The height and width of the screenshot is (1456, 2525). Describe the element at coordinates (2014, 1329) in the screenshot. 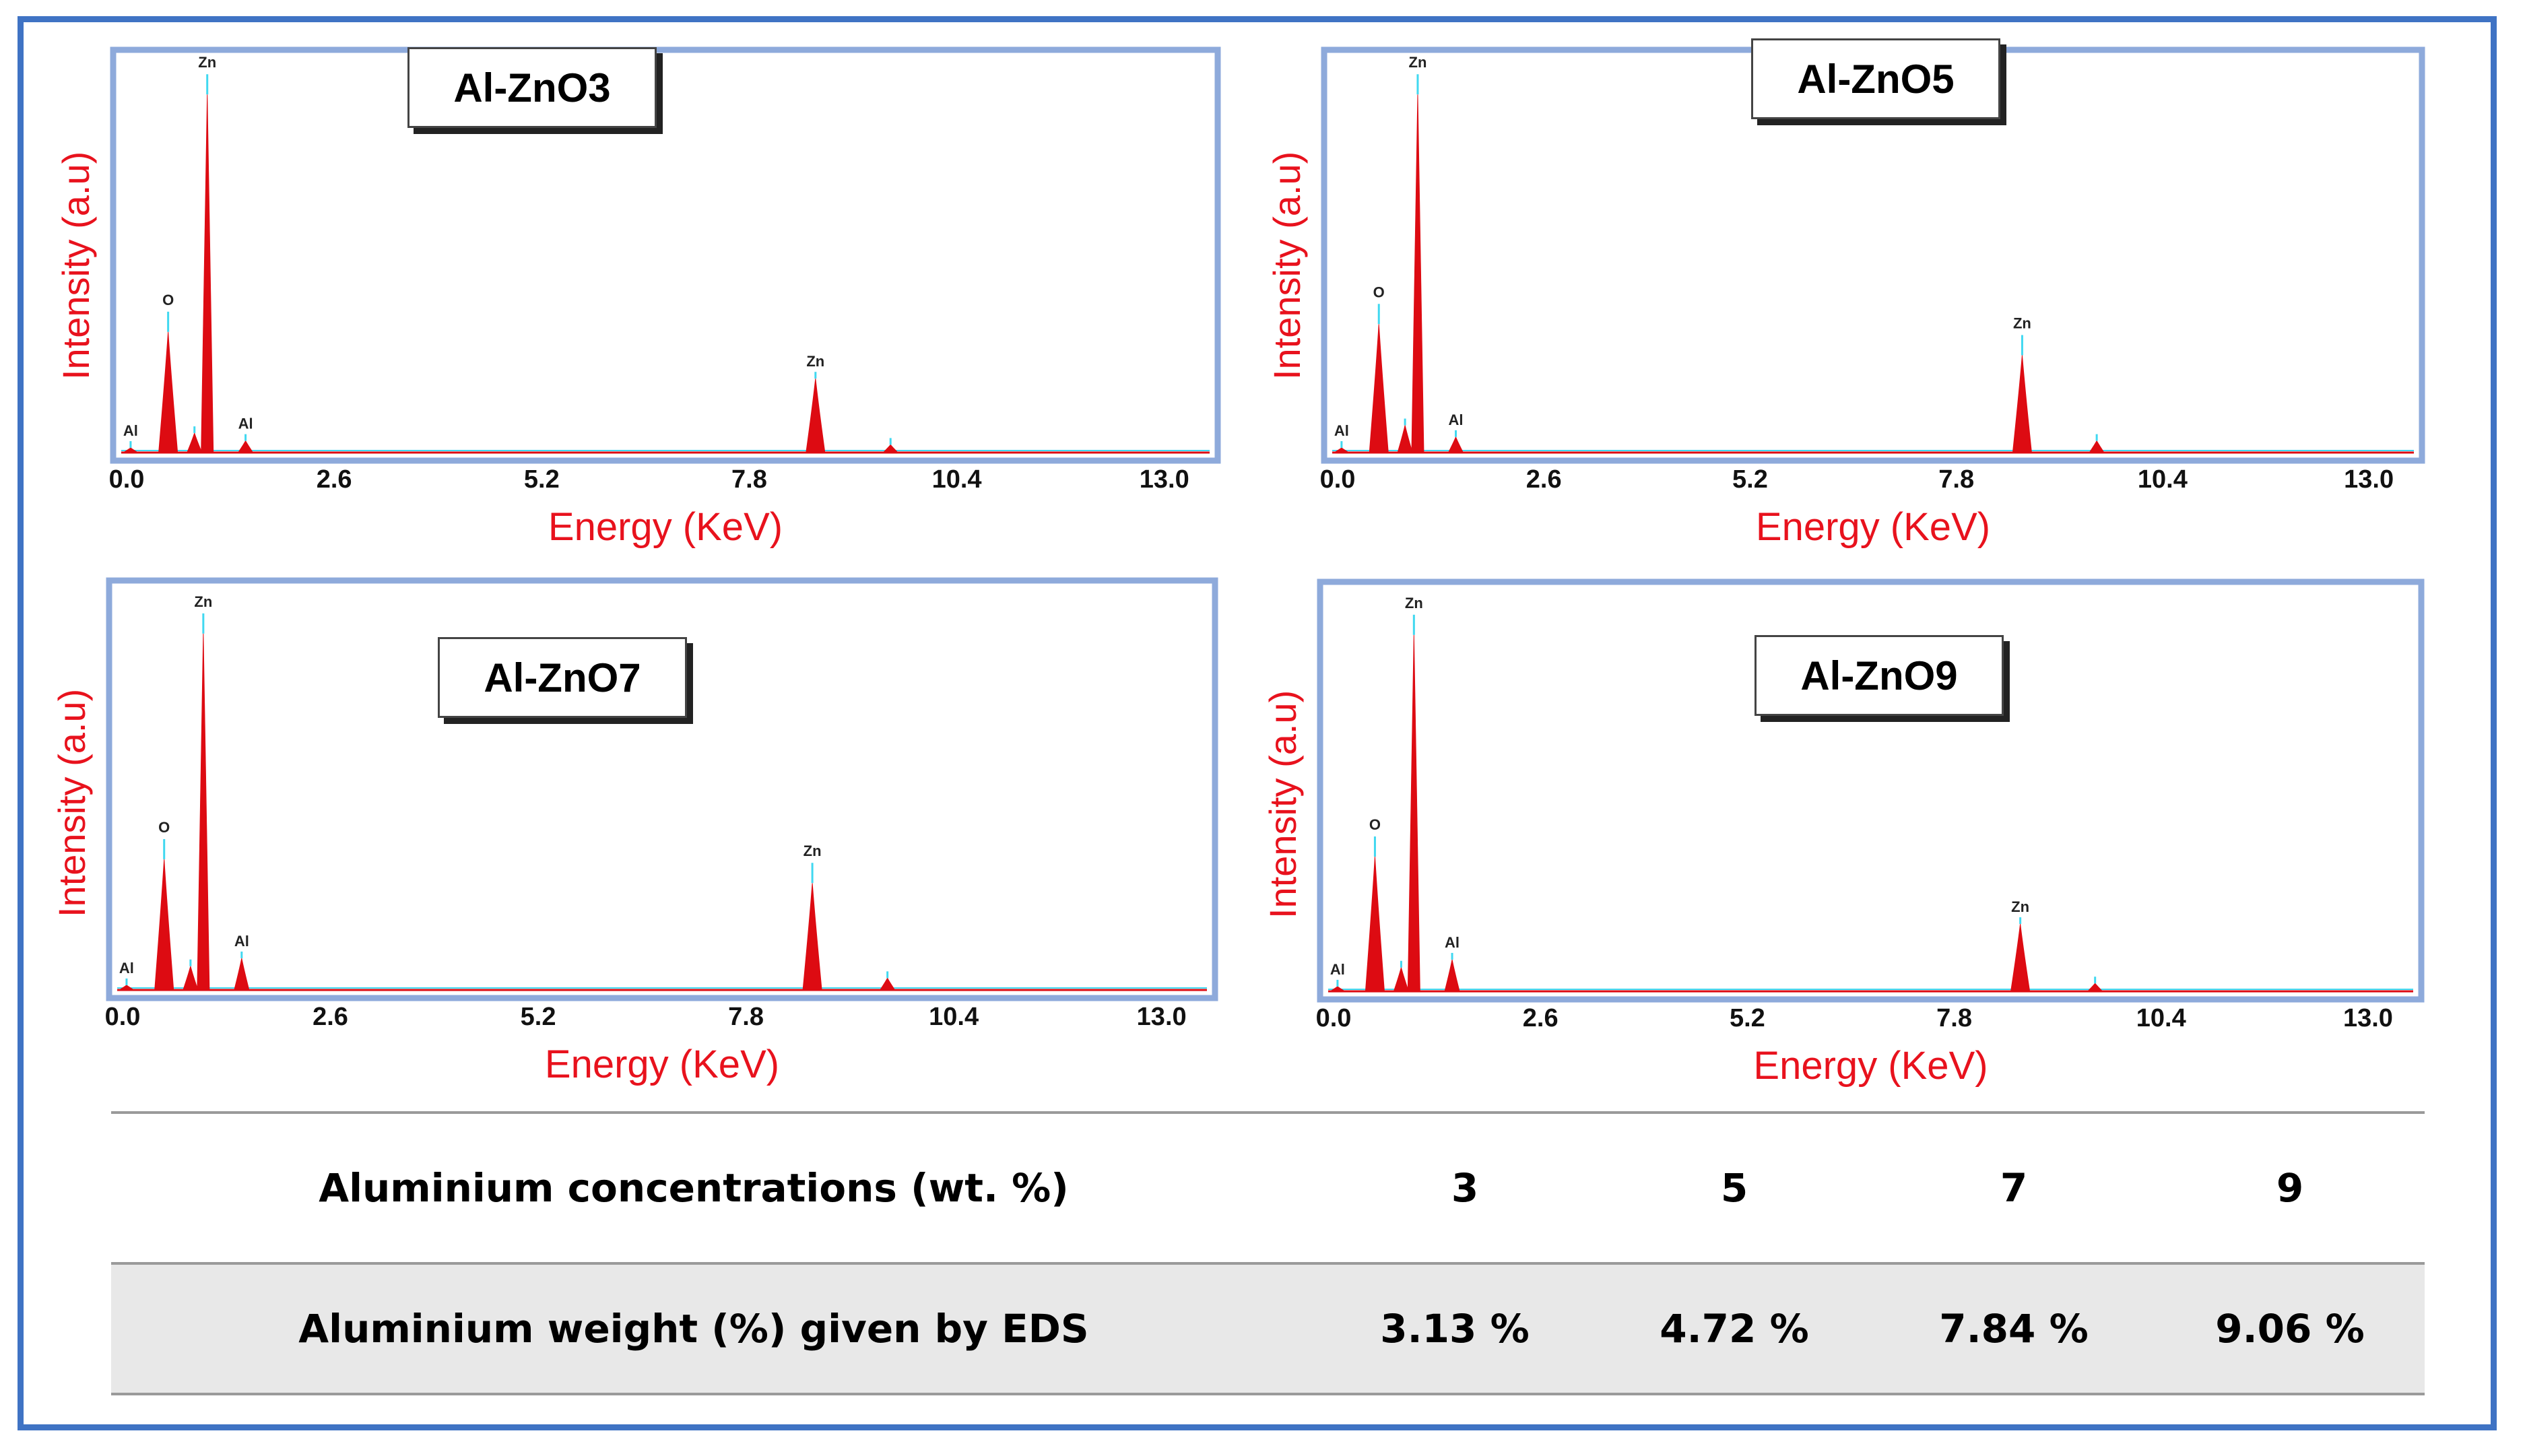

I see `table-cell: 7.84 %` at that location.